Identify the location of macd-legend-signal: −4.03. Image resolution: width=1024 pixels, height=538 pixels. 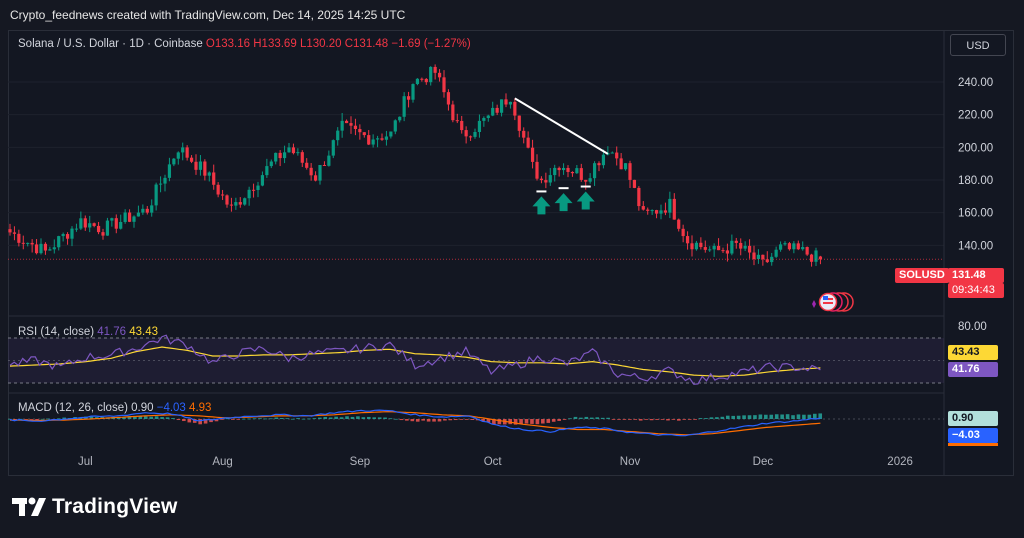
(171, 408).